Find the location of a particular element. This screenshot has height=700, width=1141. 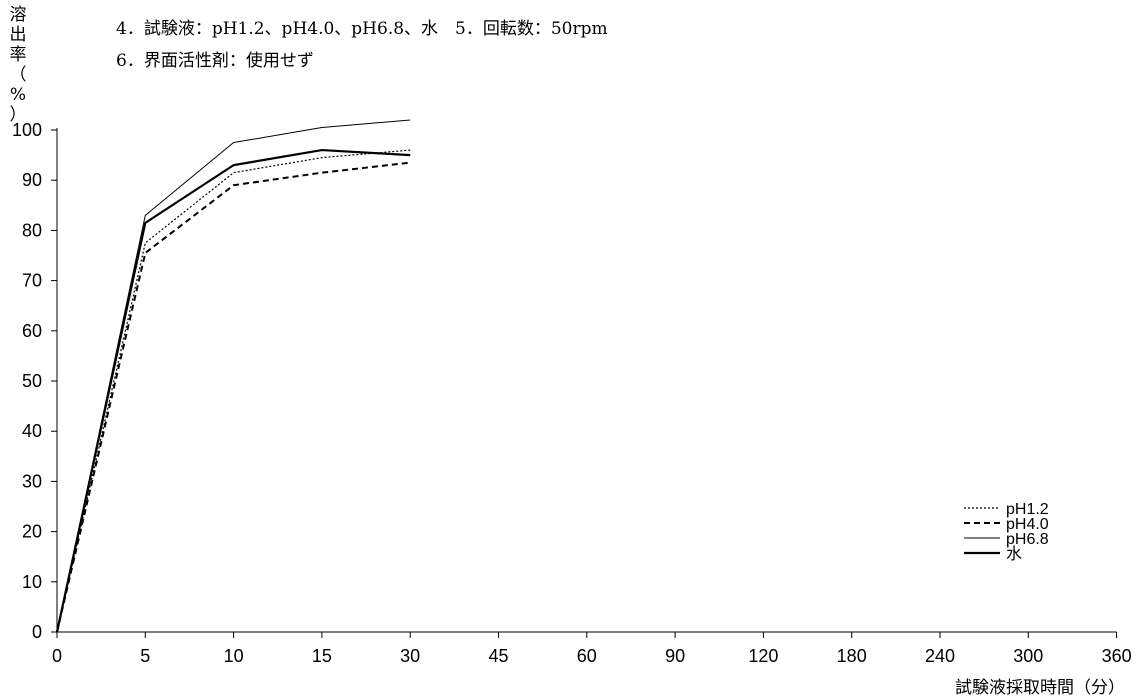

x-tick-label: 120 is located at coordinates (763, 656).